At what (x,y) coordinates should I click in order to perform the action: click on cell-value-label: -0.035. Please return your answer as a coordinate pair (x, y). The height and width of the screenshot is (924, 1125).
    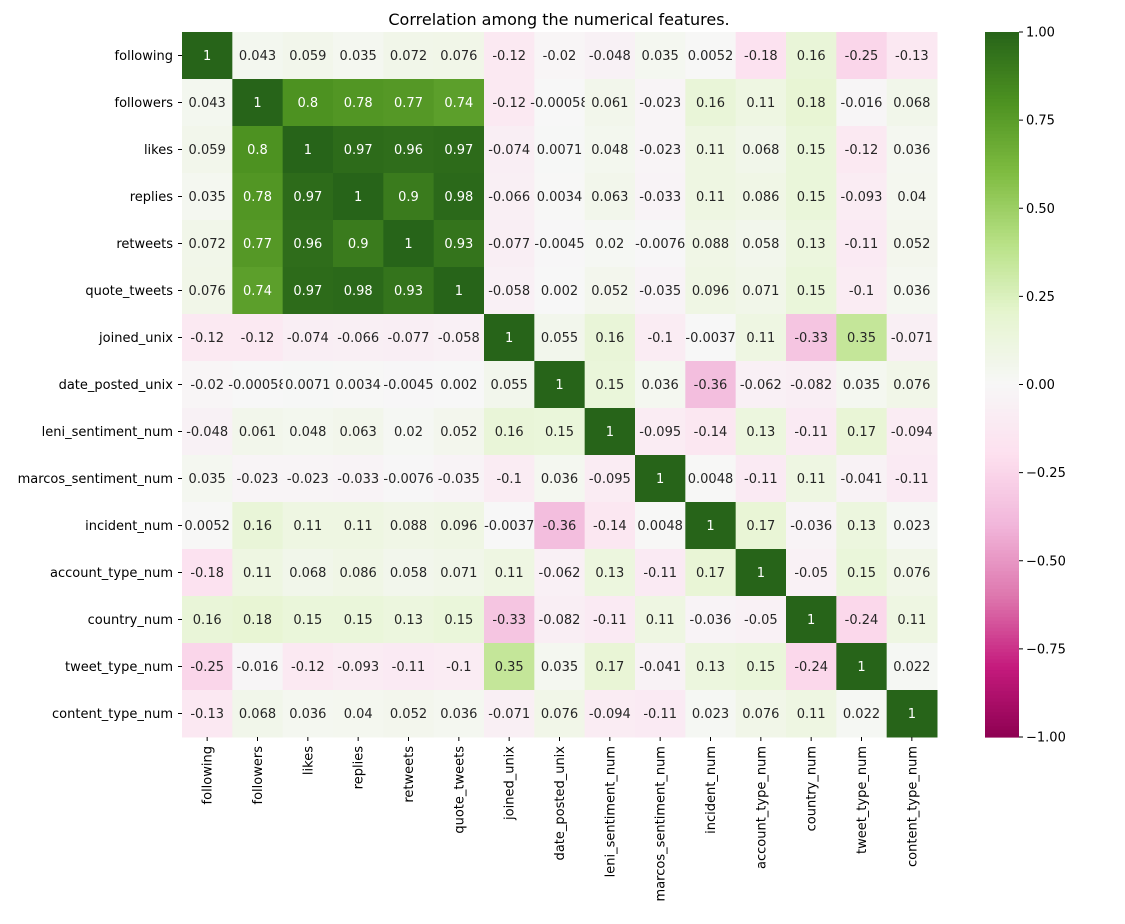
    Looking at the image, I should click on (660, 291).